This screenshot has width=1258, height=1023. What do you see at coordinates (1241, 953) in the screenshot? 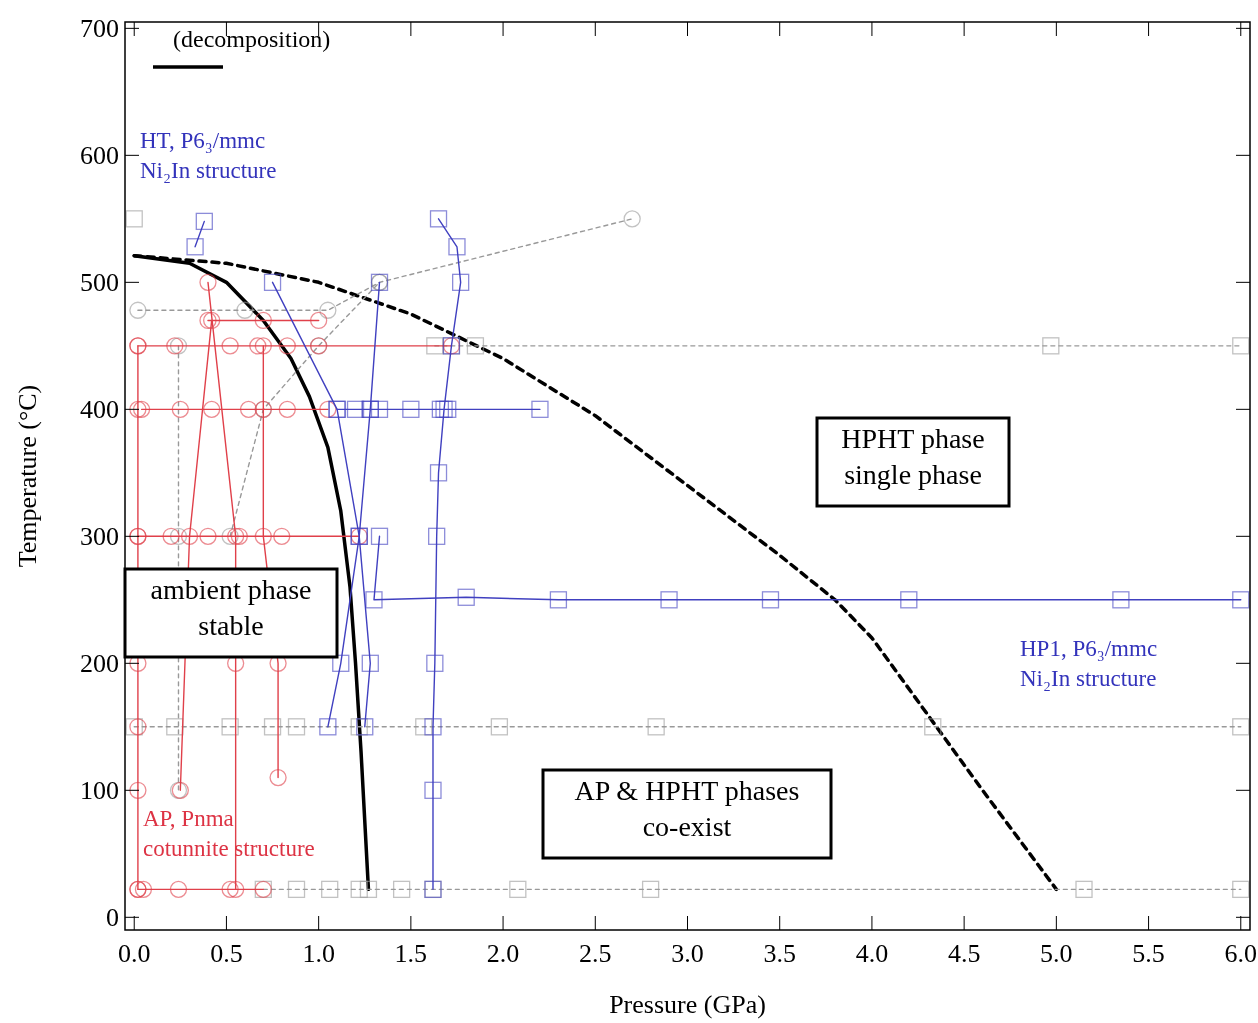
I see `x-tick-label: 6.0` at bounding box center [1241, 953].